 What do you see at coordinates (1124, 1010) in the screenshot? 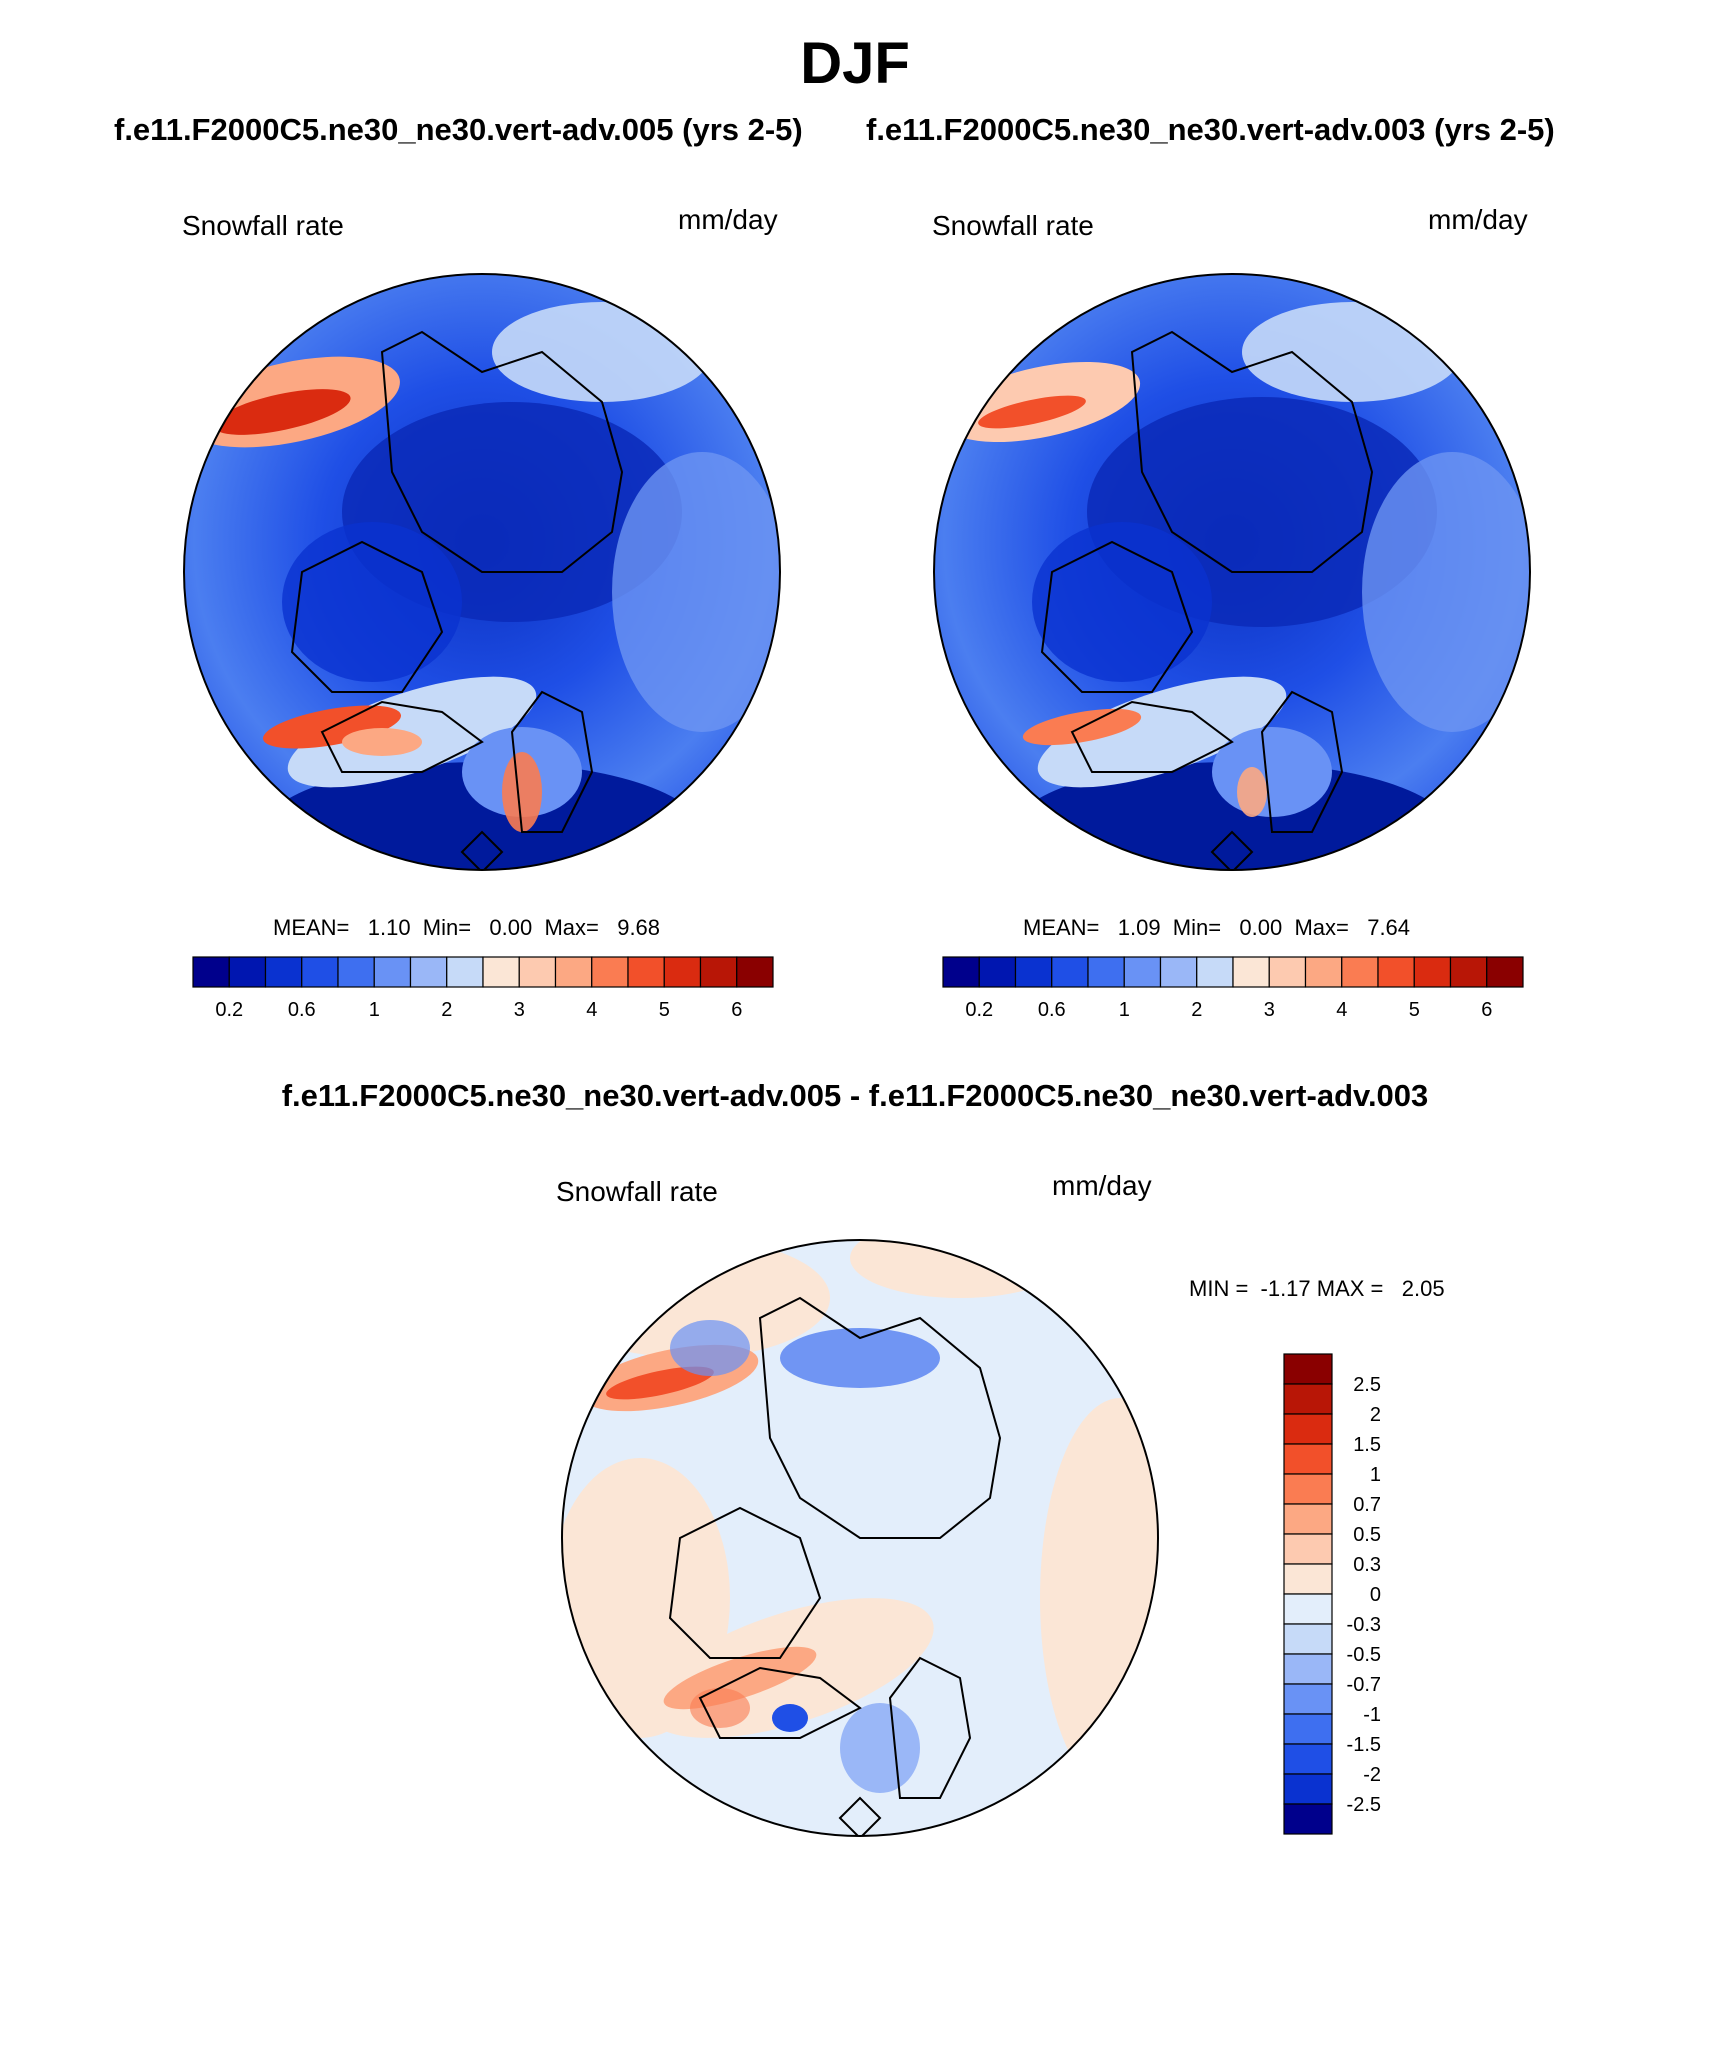
I see `colorbar-right-tick-label: 1` at bounding box center [1124, 1010].